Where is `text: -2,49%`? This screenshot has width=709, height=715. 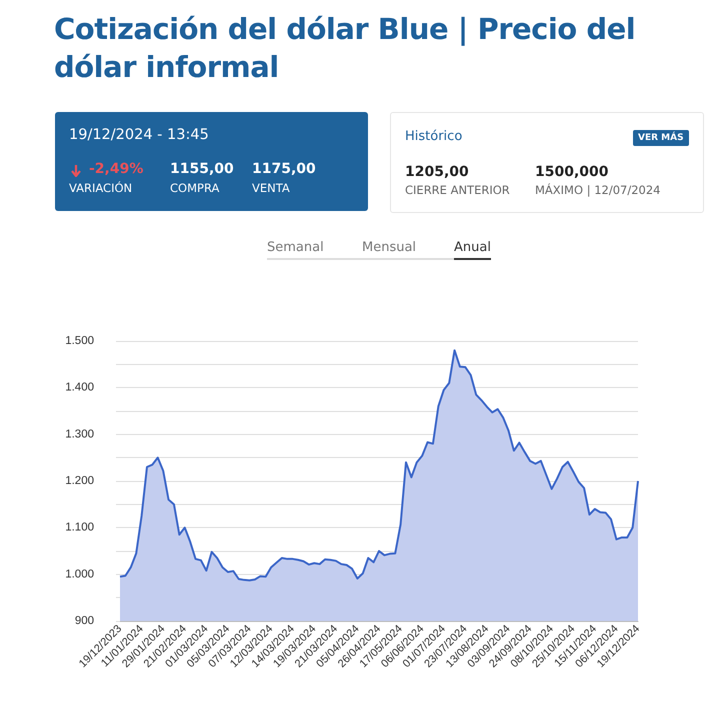
text: -2,49% is located at coordinates (116, 169).